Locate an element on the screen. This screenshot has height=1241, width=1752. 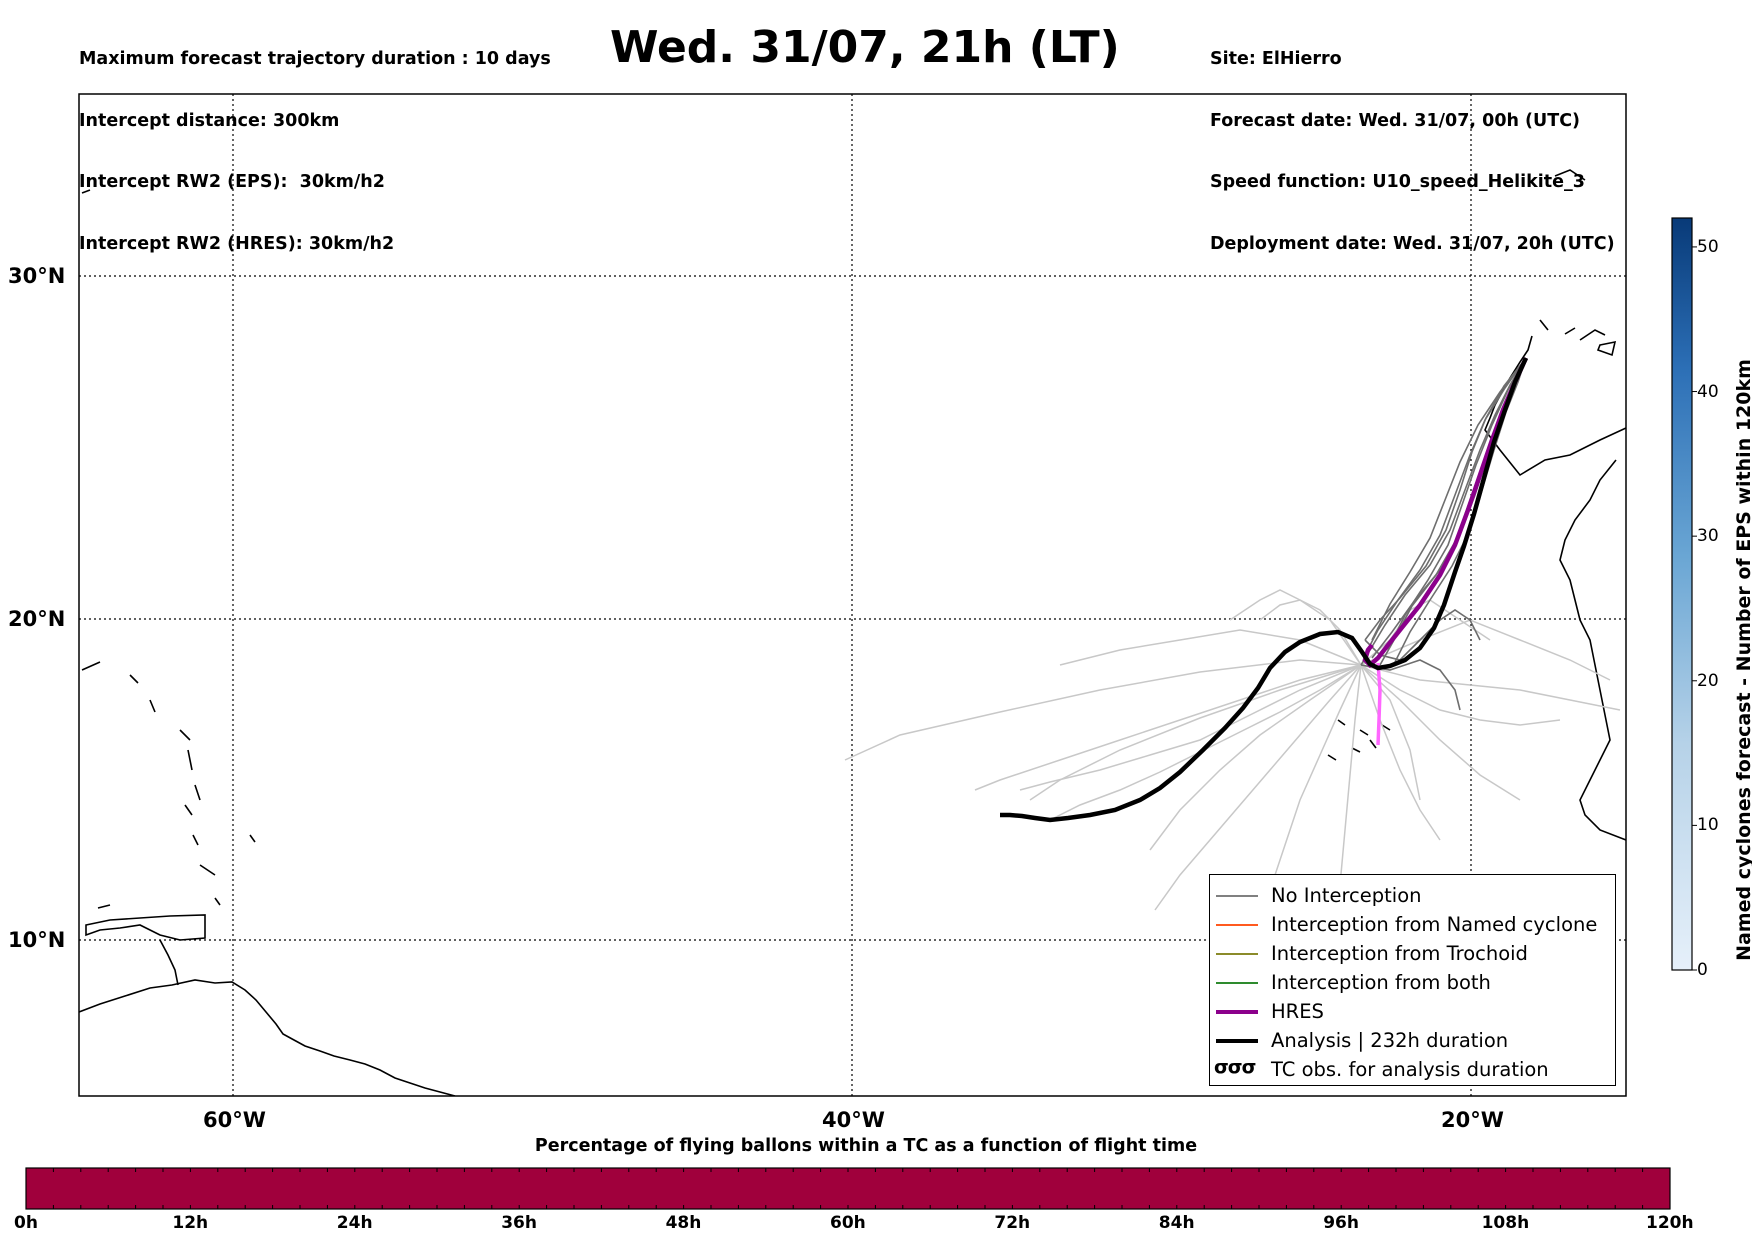
forecast-date: Forecast date: Wed. 31/07, 00h (UTC) is located at coordinates (1395, 120).